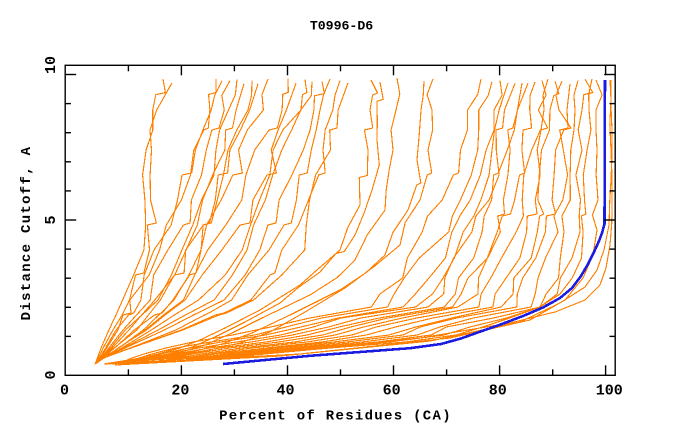  What do you see at coordinates (609, 391) in the screenshot?
I see `svg-text: 100` at bounding box center [609, 391].